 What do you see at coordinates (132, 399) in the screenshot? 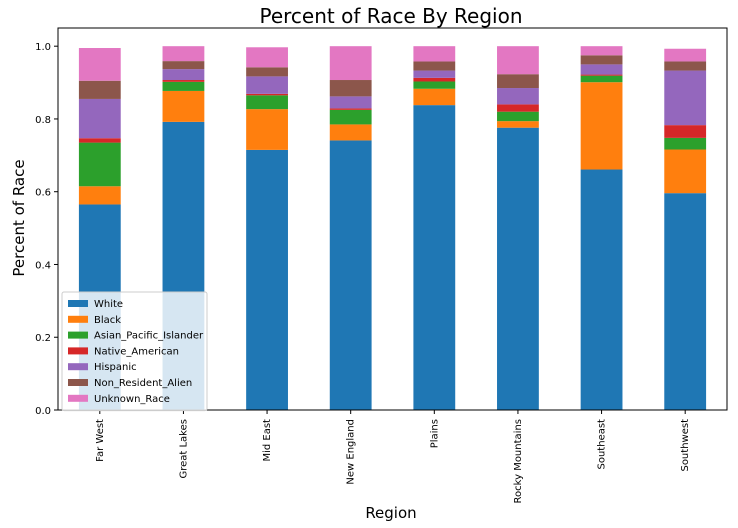
I see `legend-label-6: Unknown_Race` at bounding box center [132, 399].